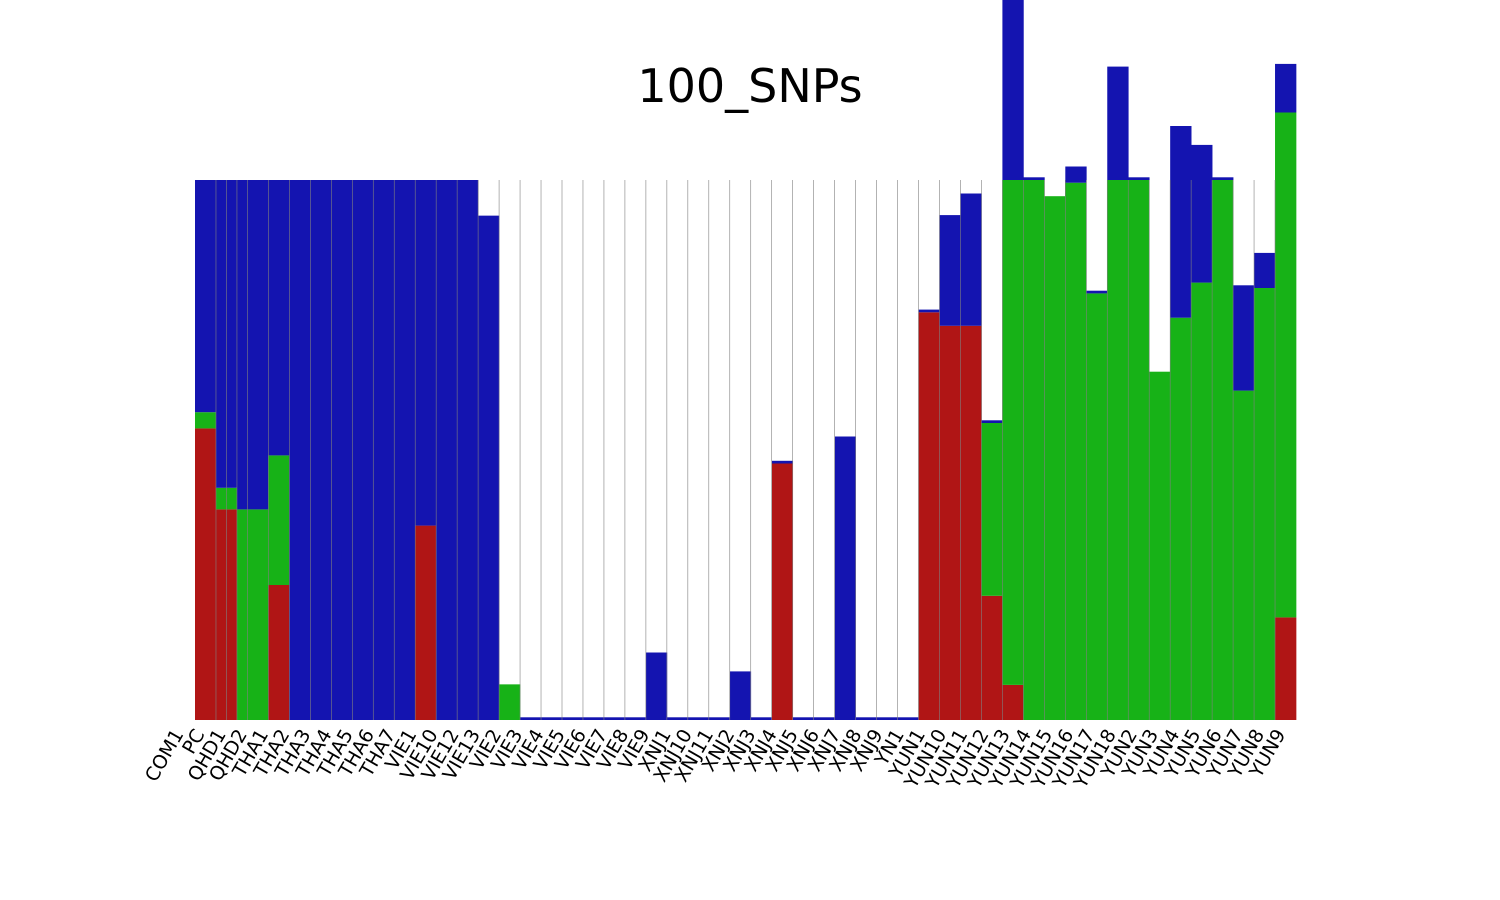  What do you see at coordinates (164, 756) in the screenshot?
I see `x-tick-label: COM1` at bounding box center [164, 756].